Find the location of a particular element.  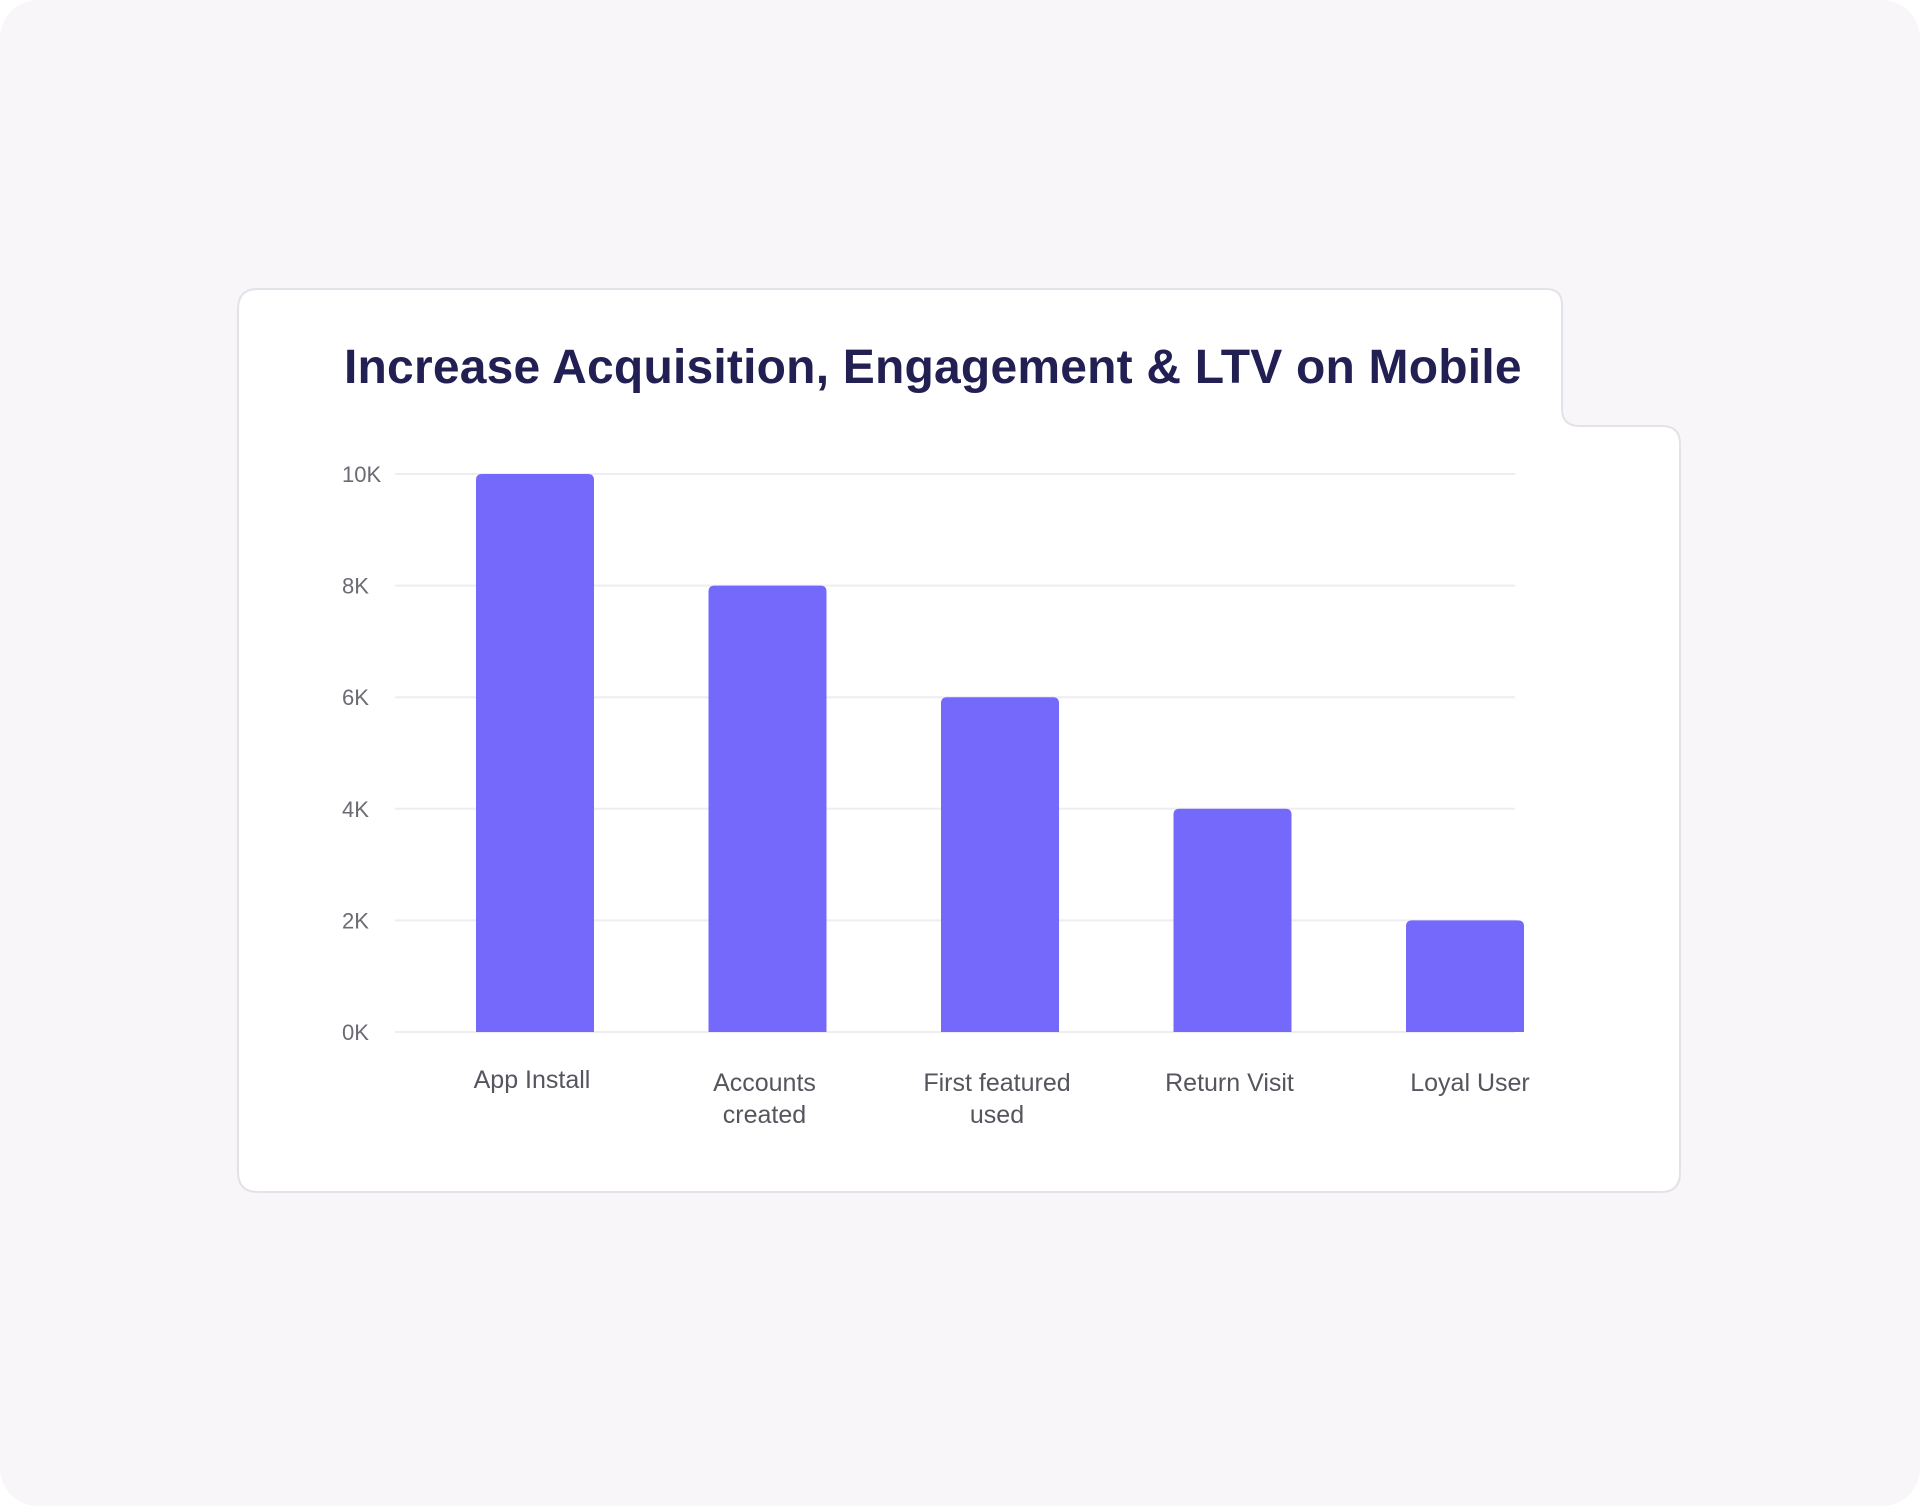

x-category-label: Return Visit is located at coordinates (1229, 1083).